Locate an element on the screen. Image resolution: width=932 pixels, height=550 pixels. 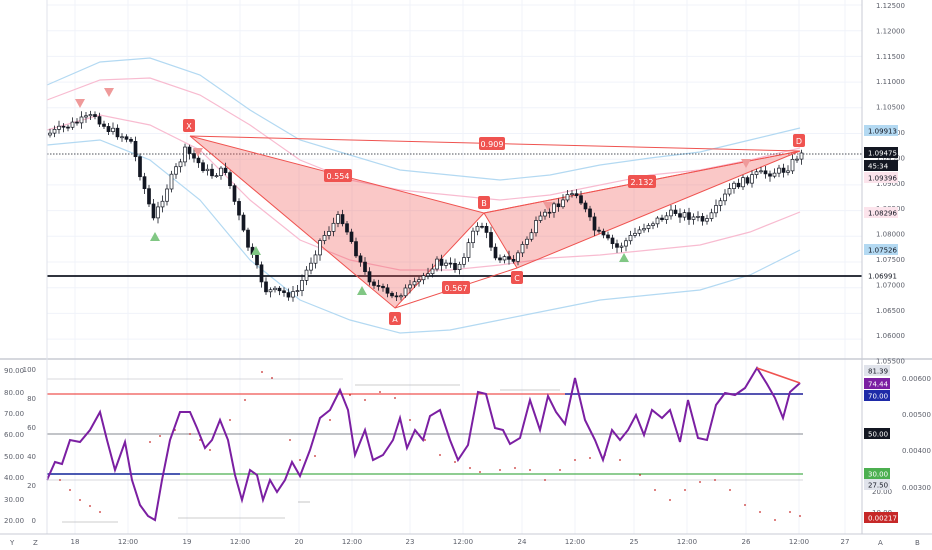
rsi-left-tick: 40 is located at coordinates (31, 457).